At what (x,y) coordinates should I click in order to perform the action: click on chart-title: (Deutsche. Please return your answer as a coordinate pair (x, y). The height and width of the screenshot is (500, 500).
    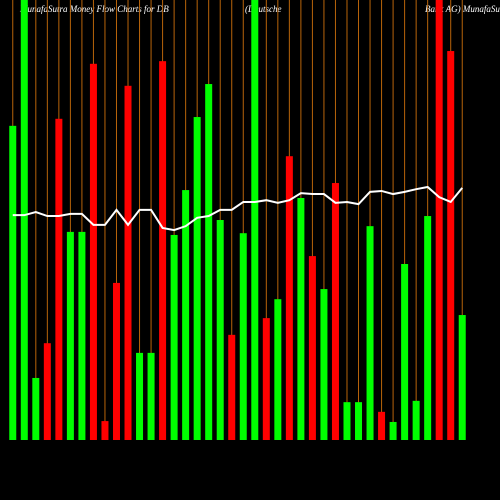
    Looking at the image, I should click on (263, 9).